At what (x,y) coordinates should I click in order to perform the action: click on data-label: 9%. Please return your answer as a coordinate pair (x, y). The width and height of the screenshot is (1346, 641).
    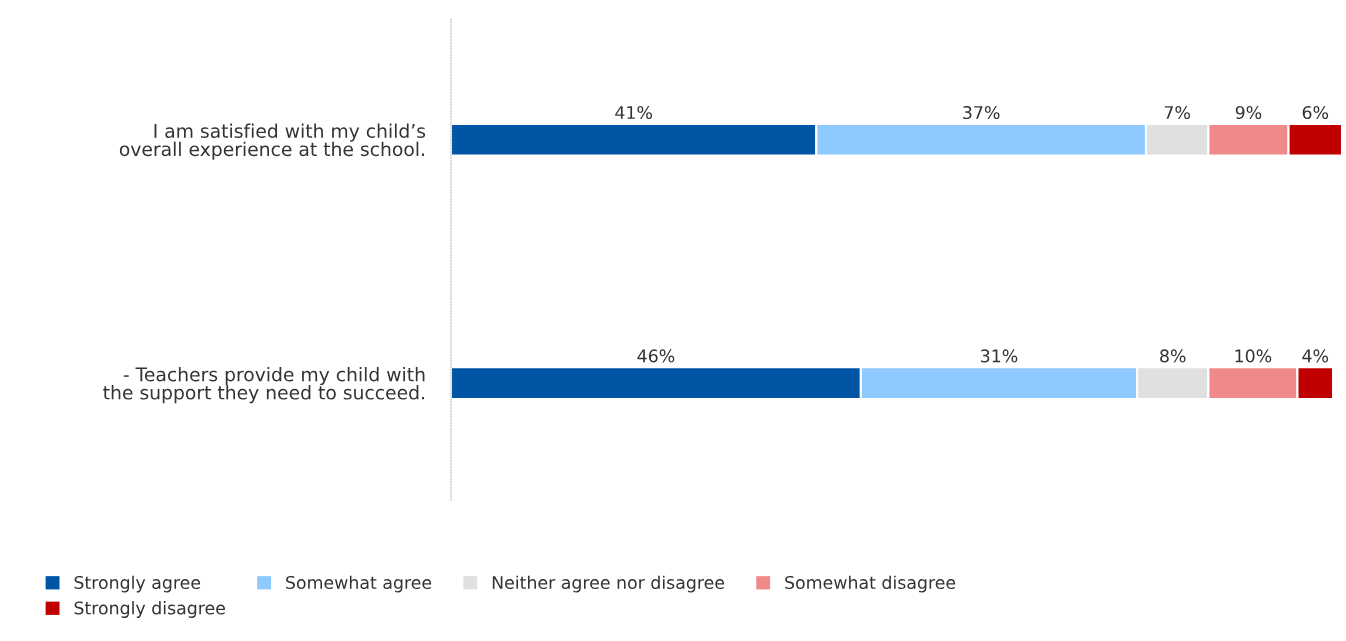
    Looking at the image, I should click on (1248, 112).